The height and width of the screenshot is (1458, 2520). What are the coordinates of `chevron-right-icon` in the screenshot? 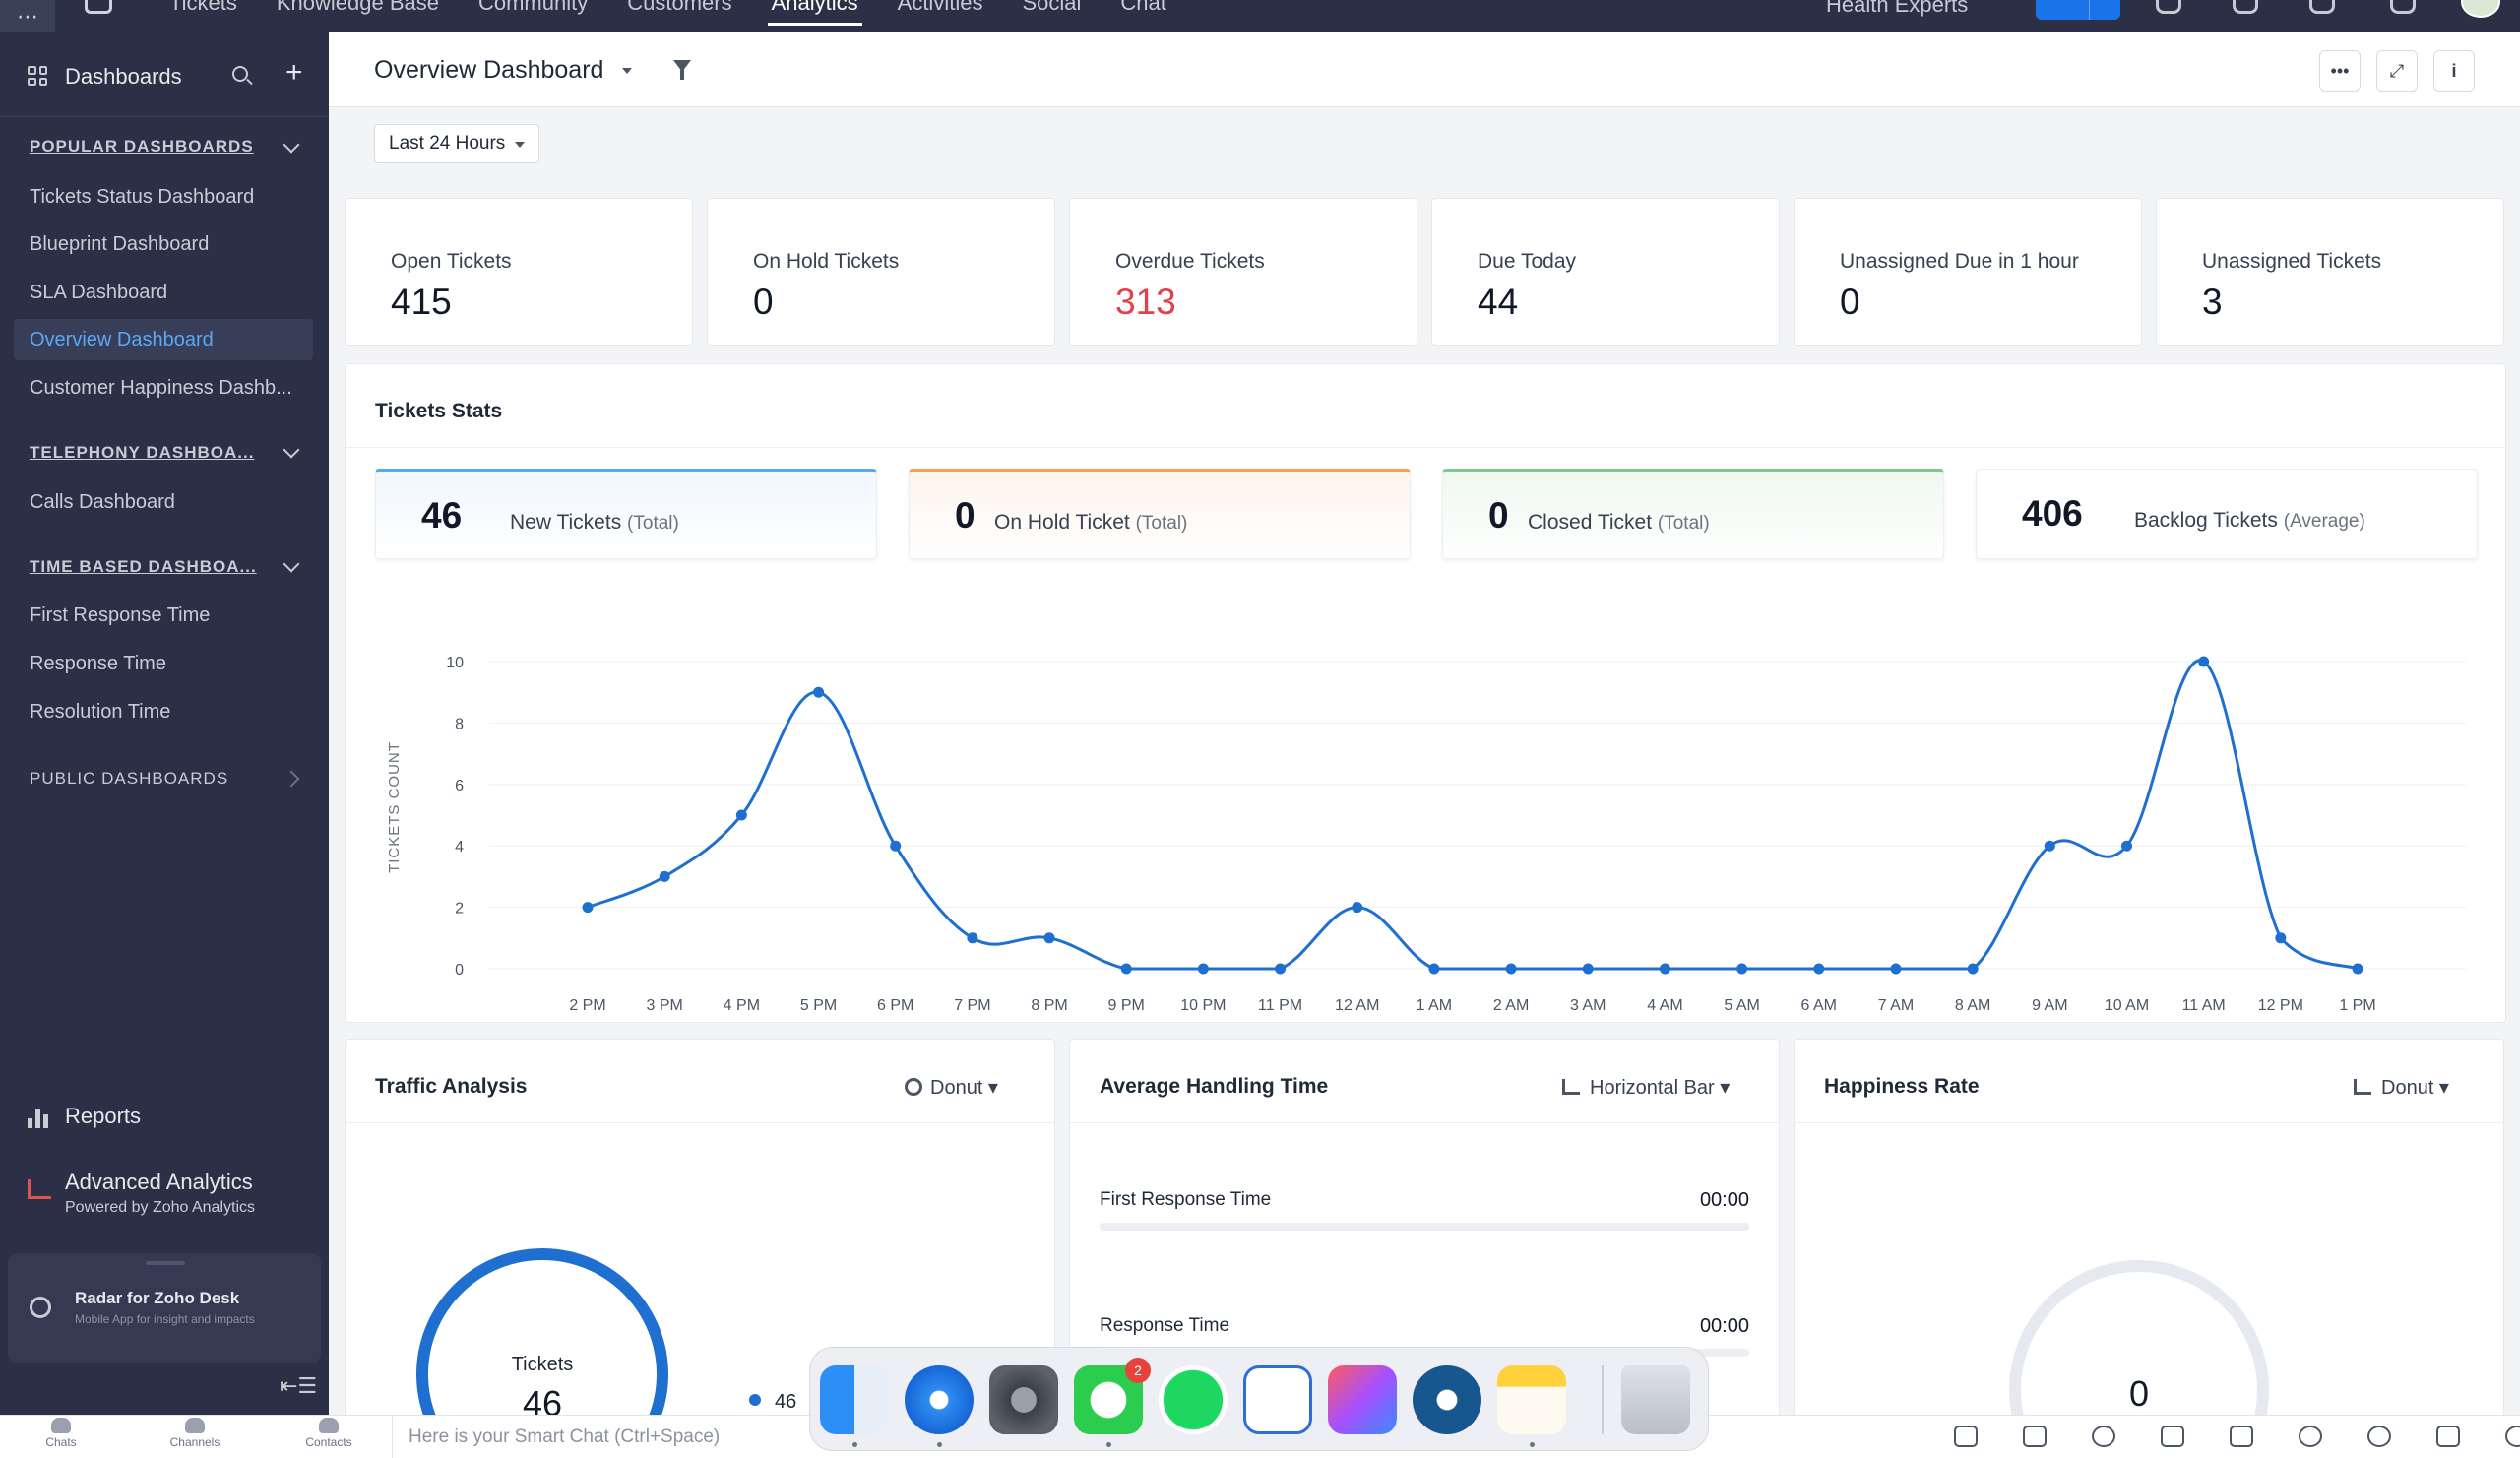 It's located at (291, 779).